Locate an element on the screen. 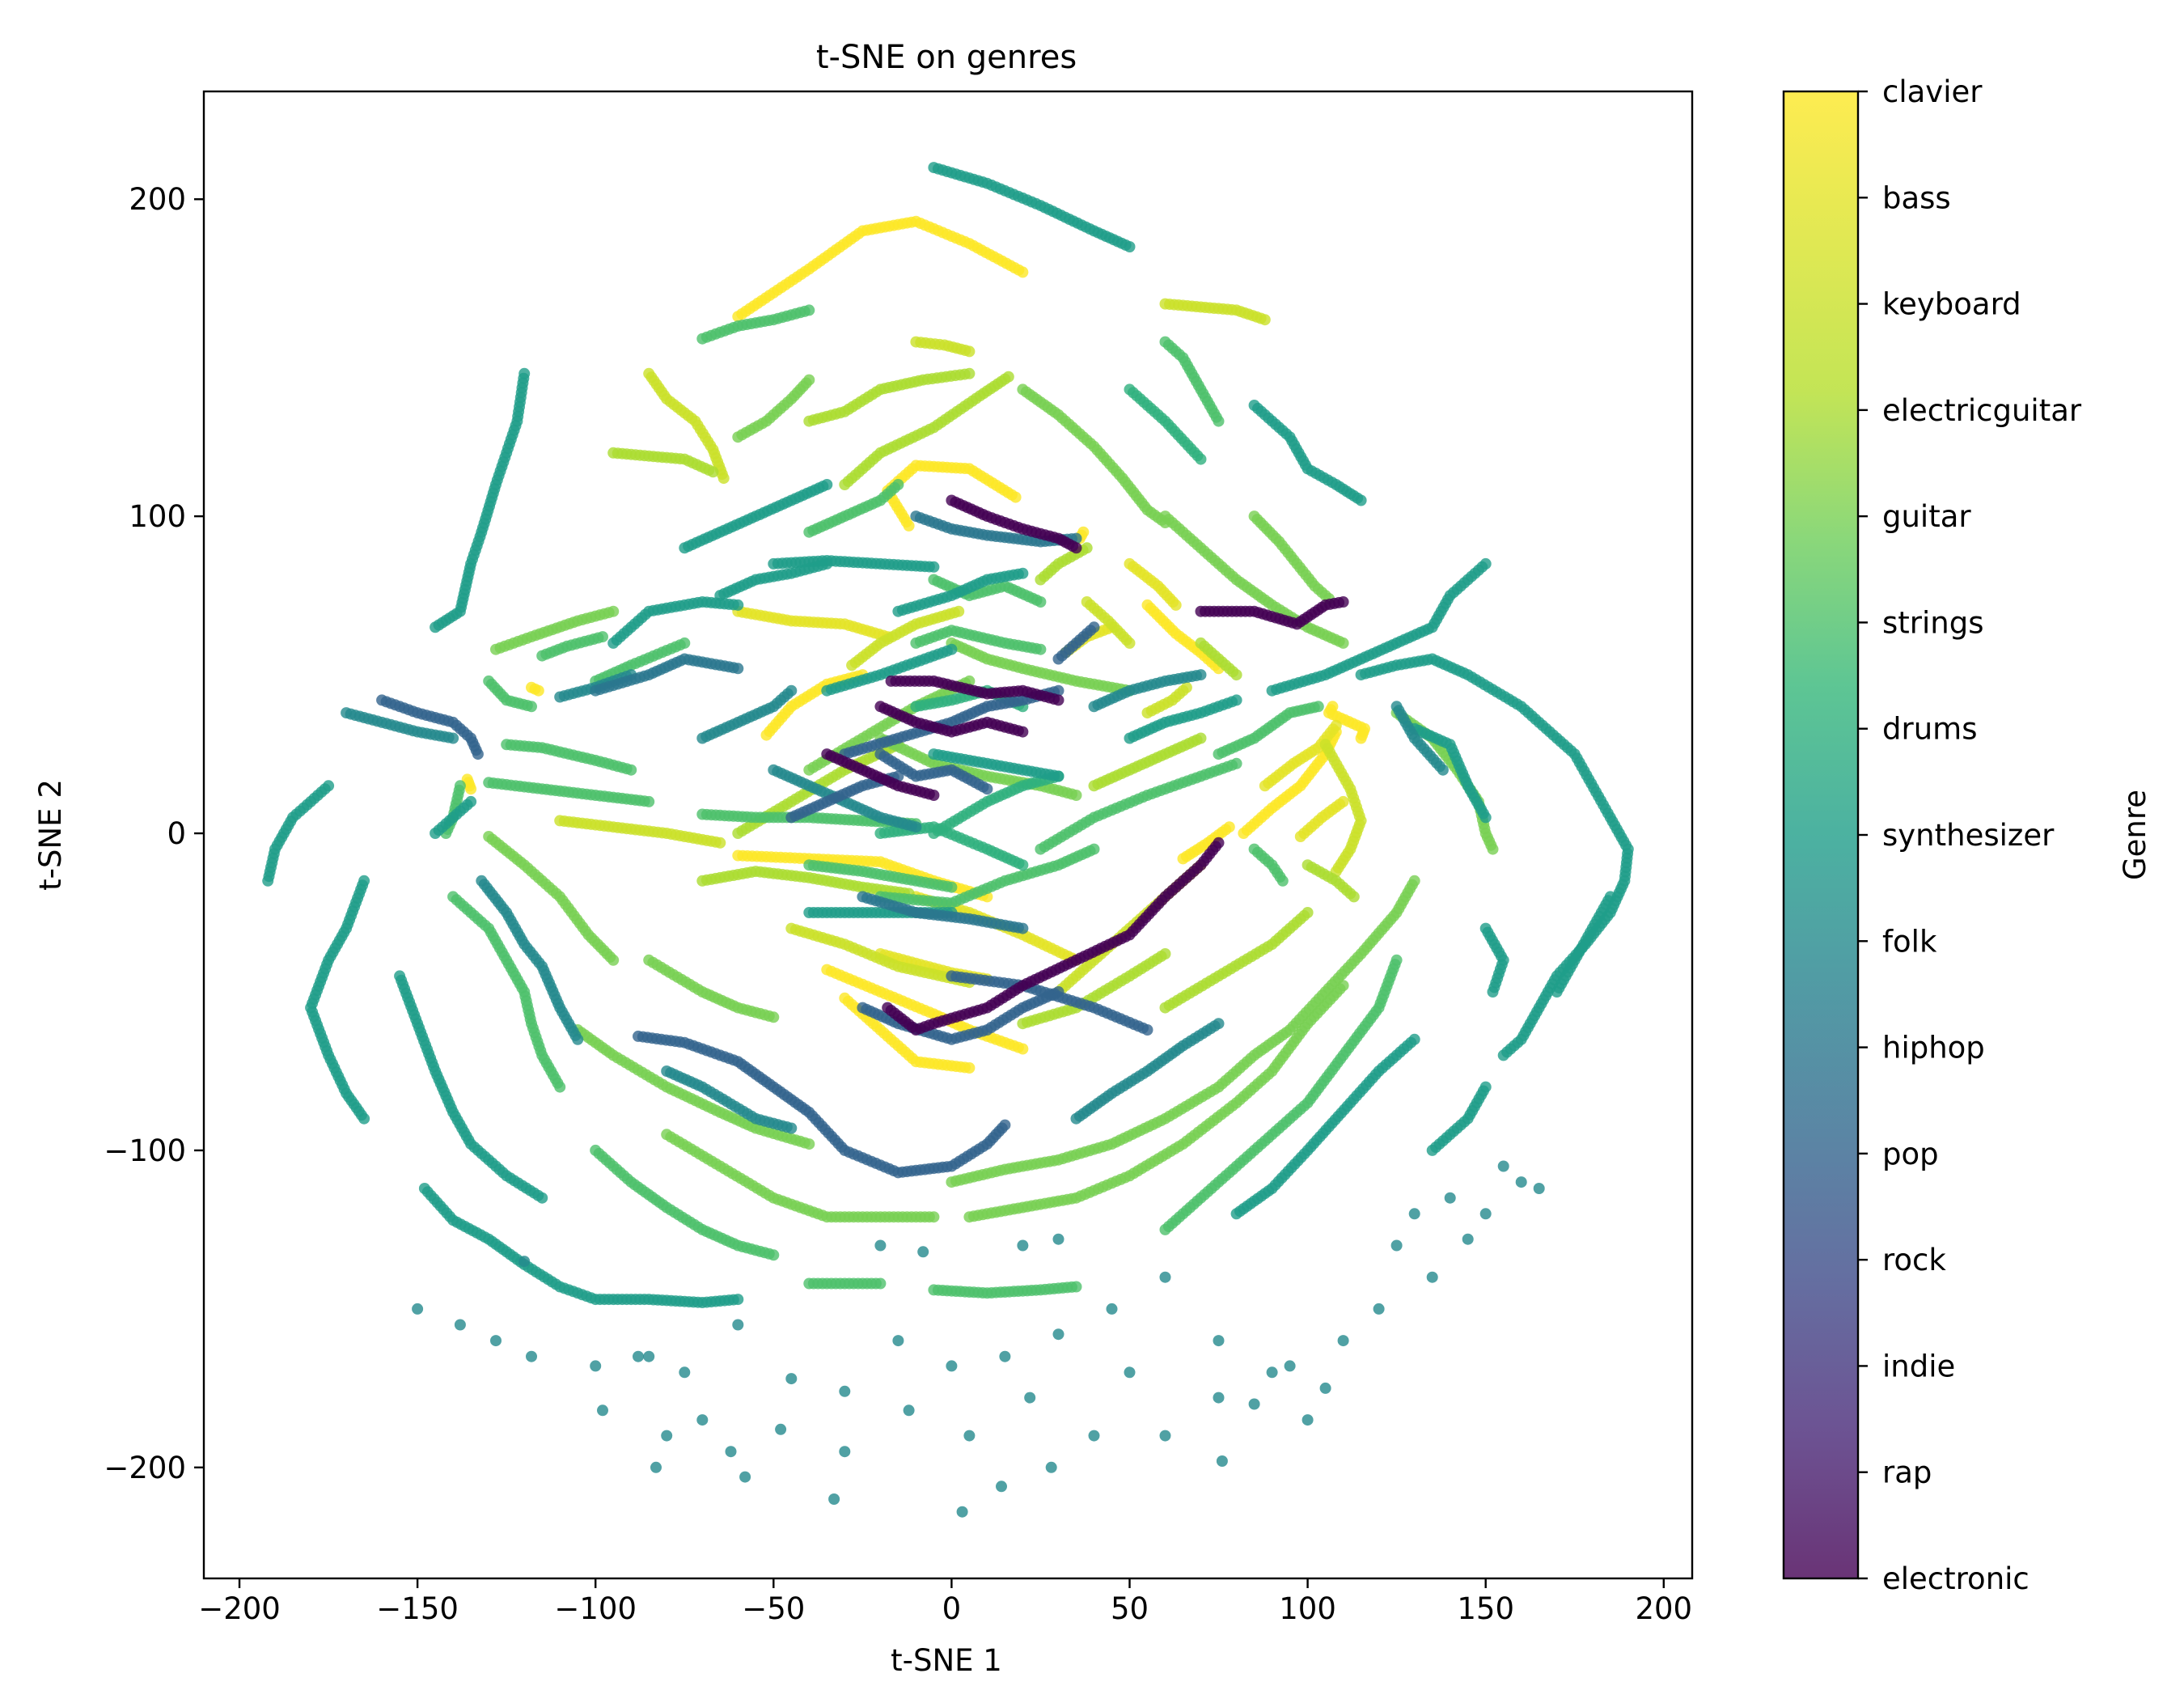 This screenshot has width=2184, height=1703. y-tick-label: −100 is located at coordinates (145, 1150).